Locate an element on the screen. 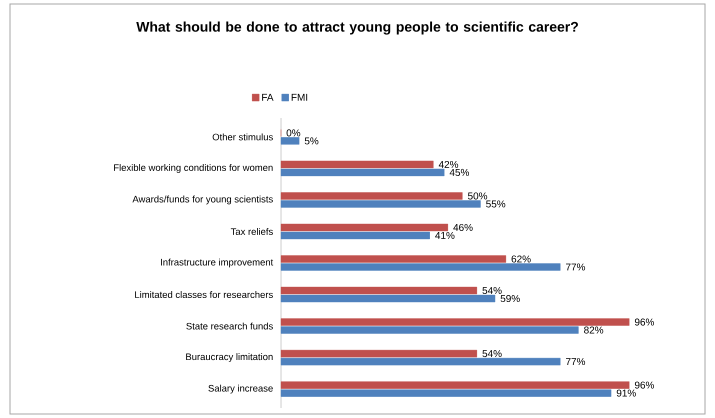 This screenshot has width=715, height=418. legend-label: FMI is located at coordinates (300, 97).